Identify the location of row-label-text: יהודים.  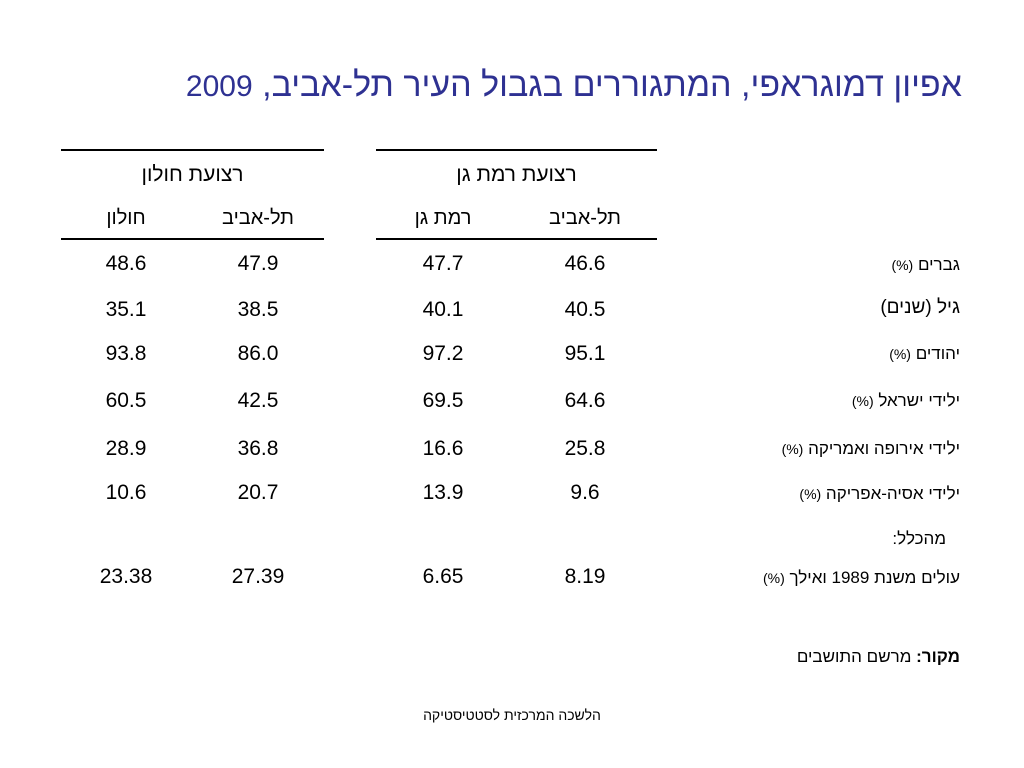
(937, 353).